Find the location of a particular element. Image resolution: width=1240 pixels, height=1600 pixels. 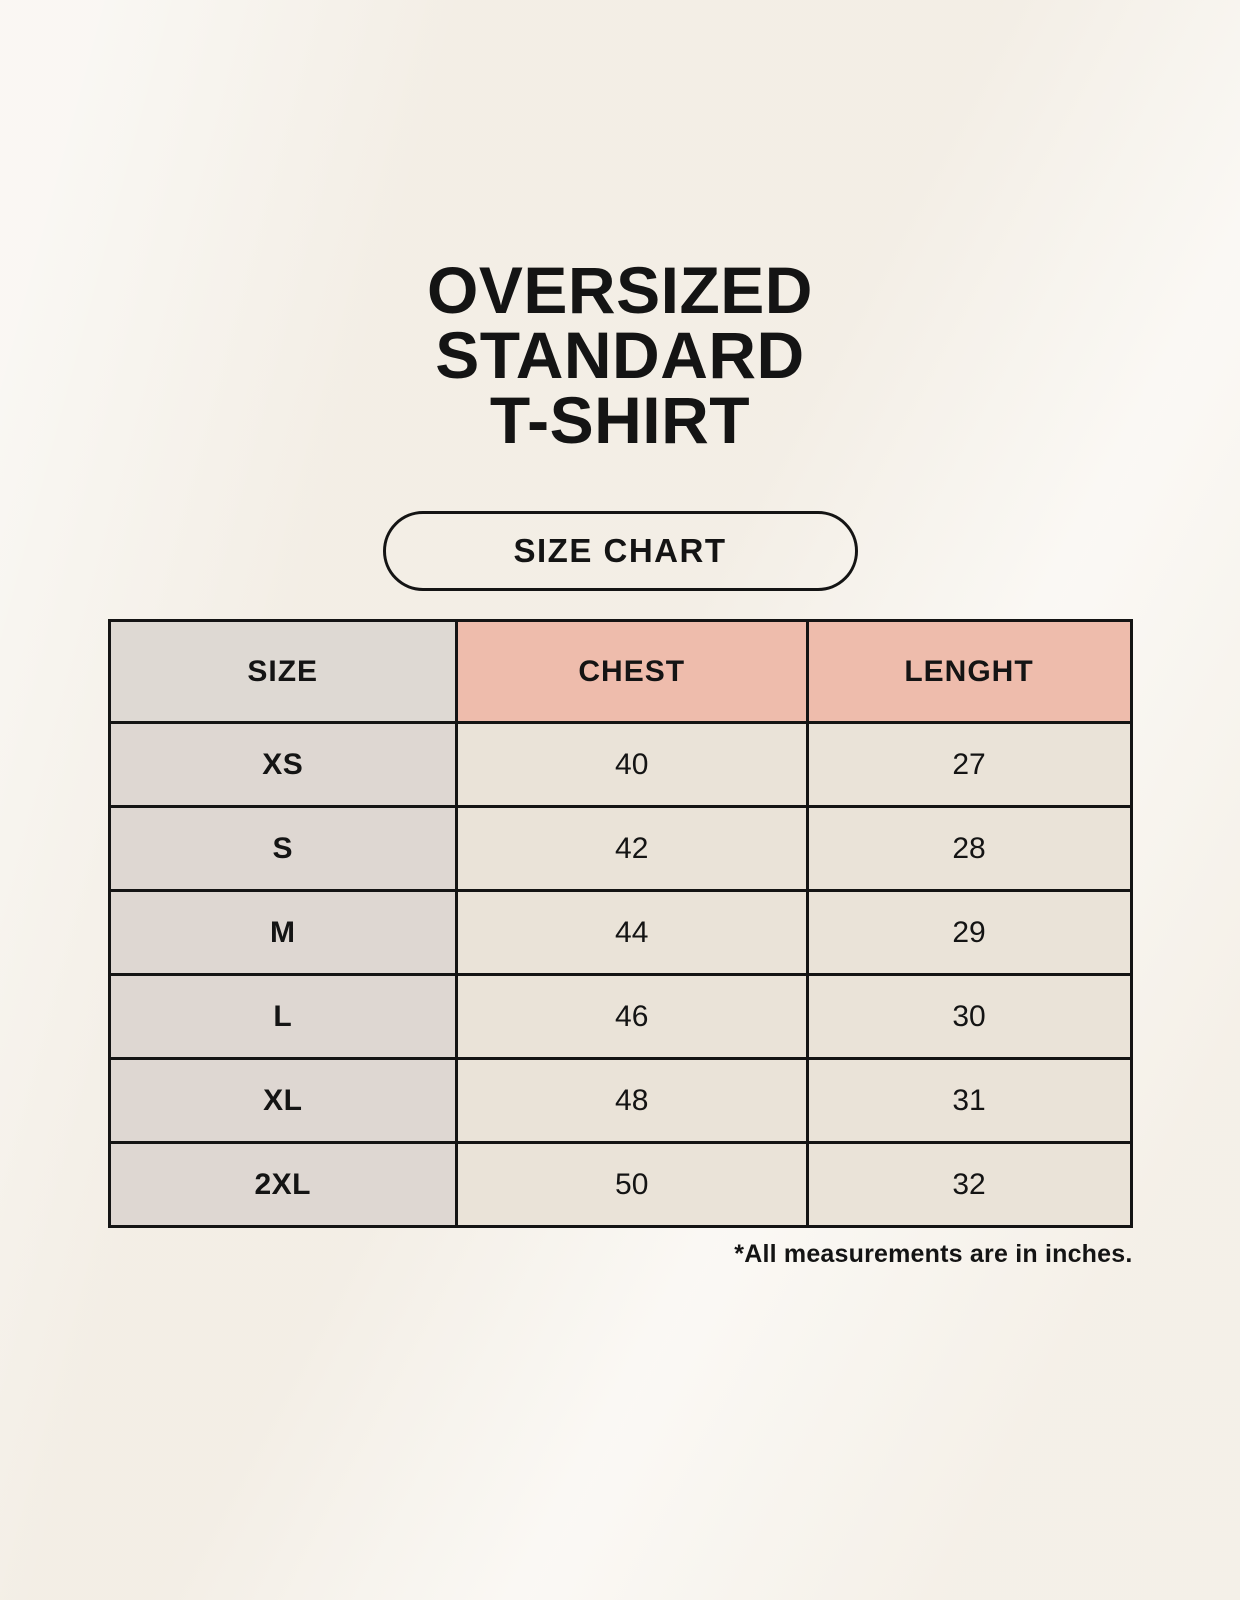

column-header-size: SIZE is located at coordinates (282, 671).